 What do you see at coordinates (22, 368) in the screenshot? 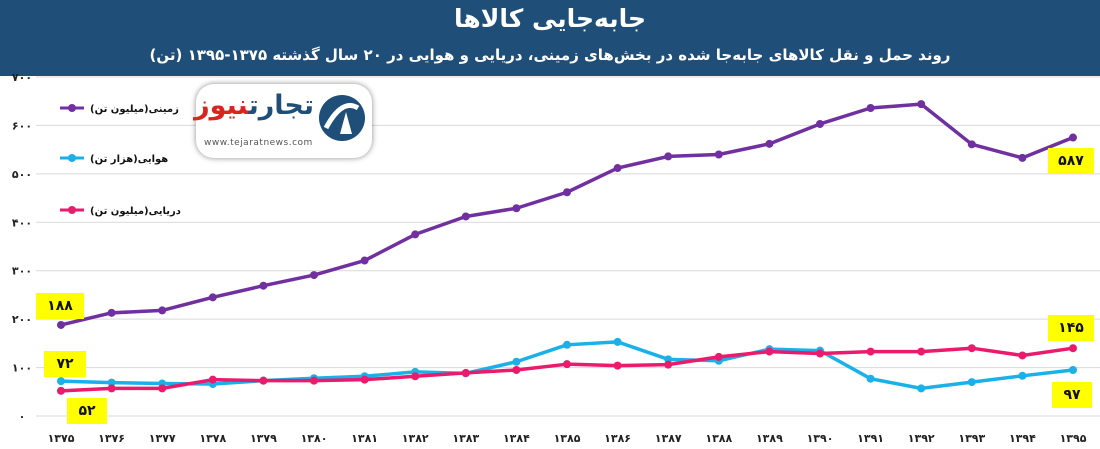
I see `y-tick-label: ۱۰۰` at bounding box center [22, 368].